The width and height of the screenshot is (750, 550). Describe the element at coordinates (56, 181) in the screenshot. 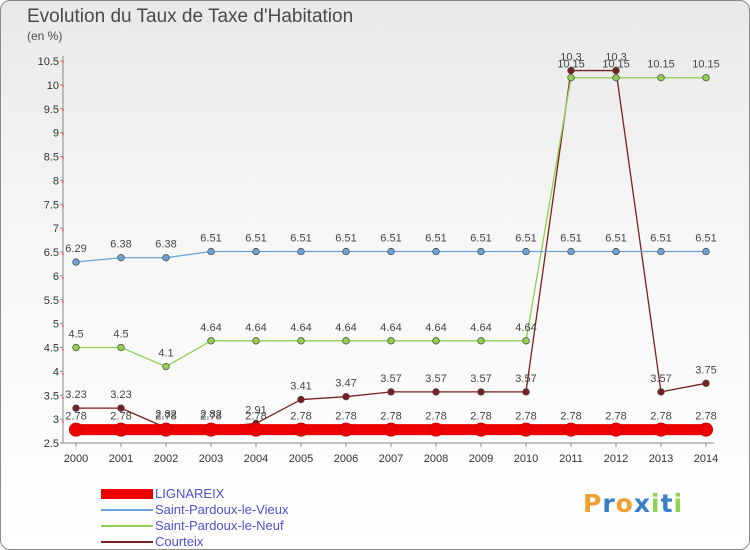

I see `y-tick-label: 8` at that location.